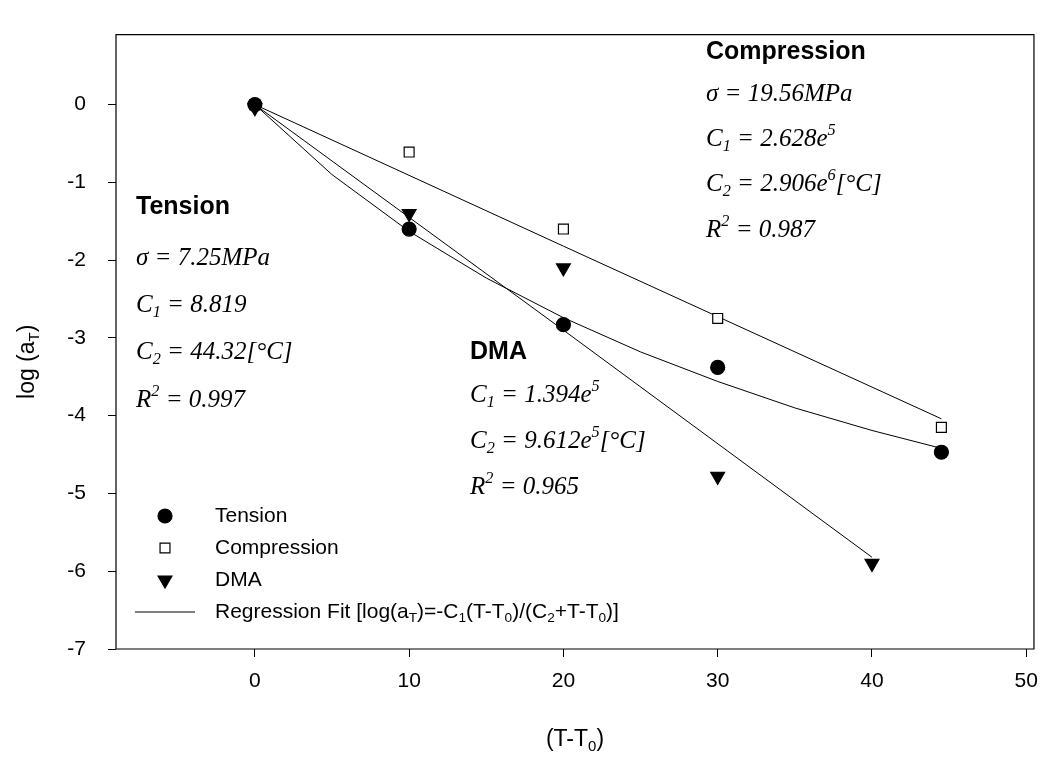  Describe the element at coordinates (1026, 680) in the screenshot. I see `x-tick-label: 50` at that location.